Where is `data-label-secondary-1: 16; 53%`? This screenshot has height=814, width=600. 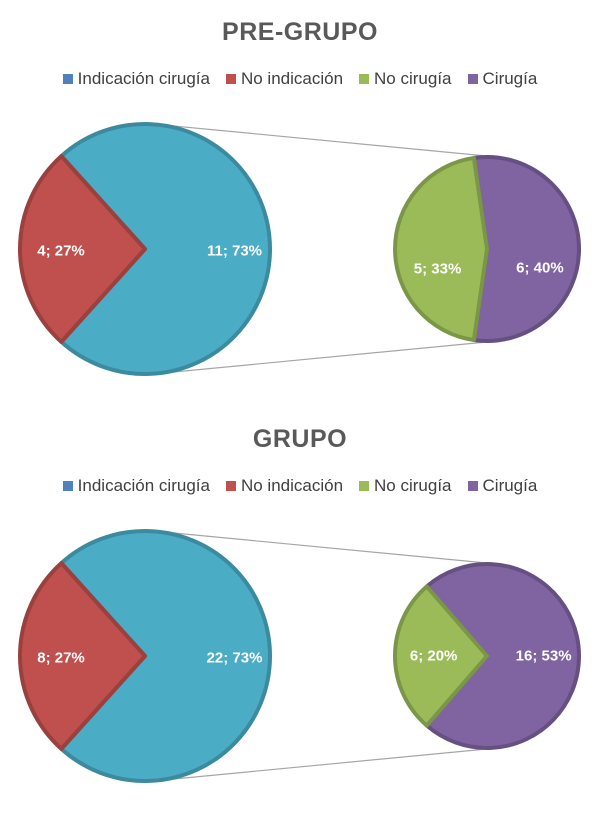
data-label-secondary-1: 16; 53% is located at coordinates (544, 656).